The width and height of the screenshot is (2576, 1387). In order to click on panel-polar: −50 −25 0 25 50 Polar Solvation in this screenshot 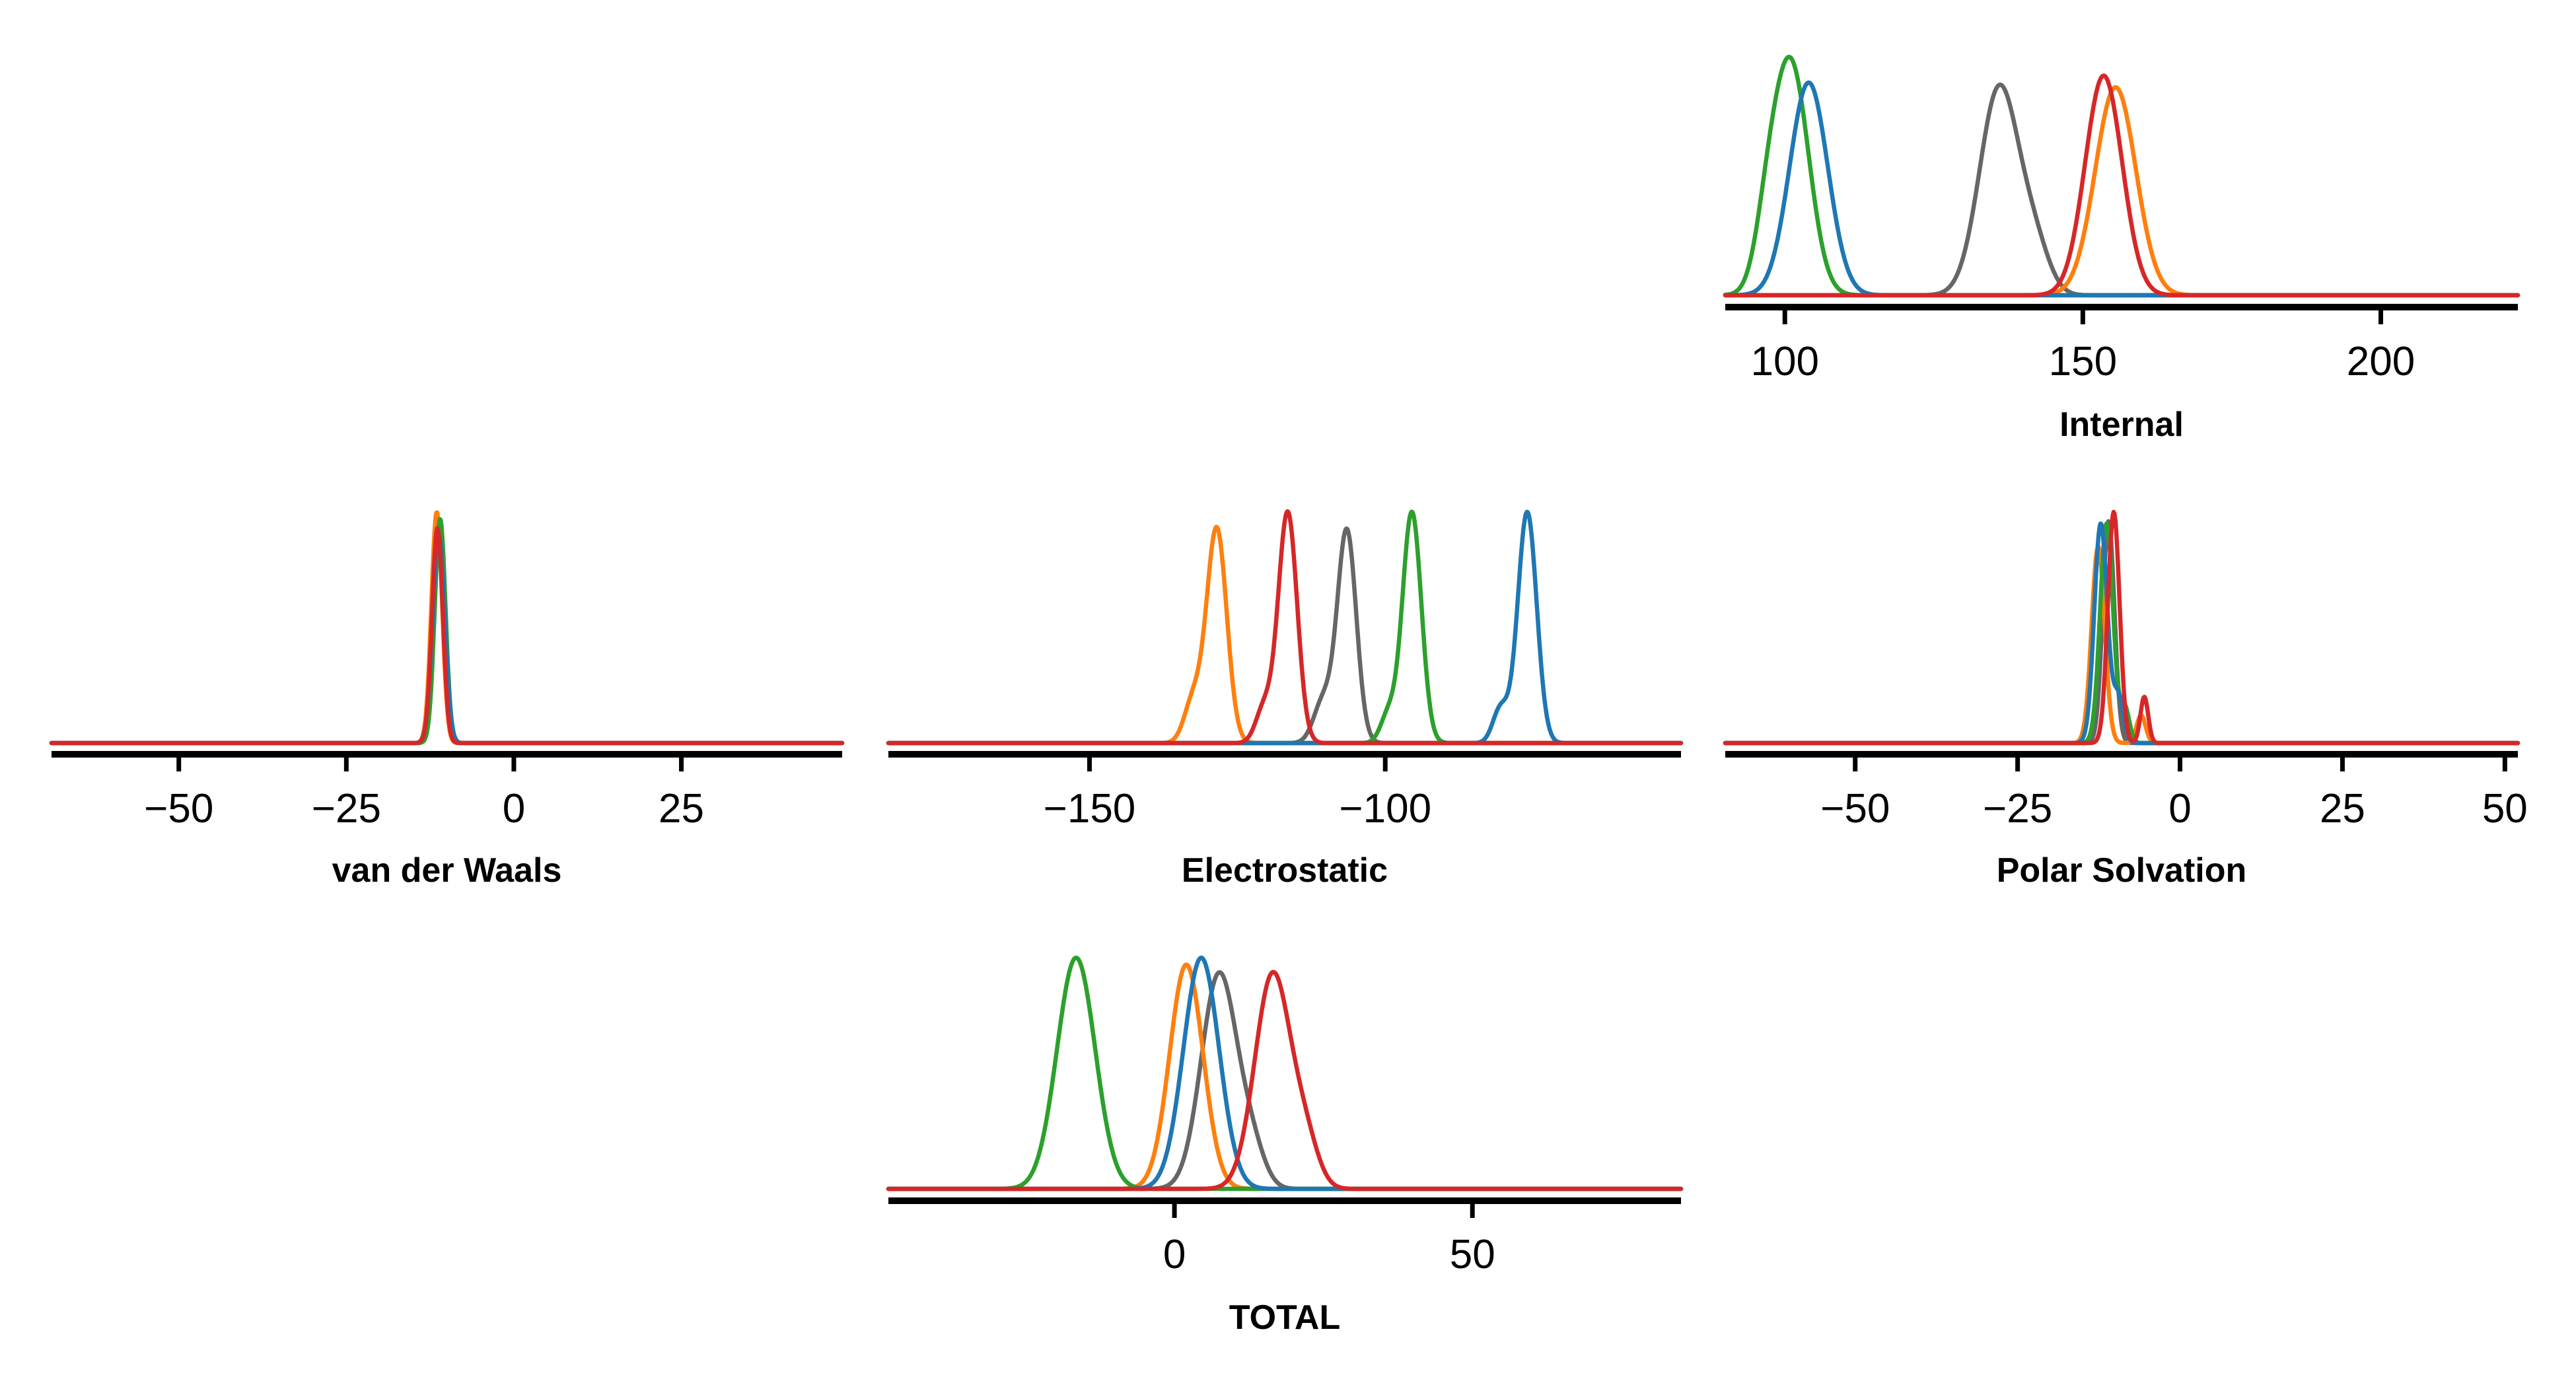, I will do `click(2125, 699)`.